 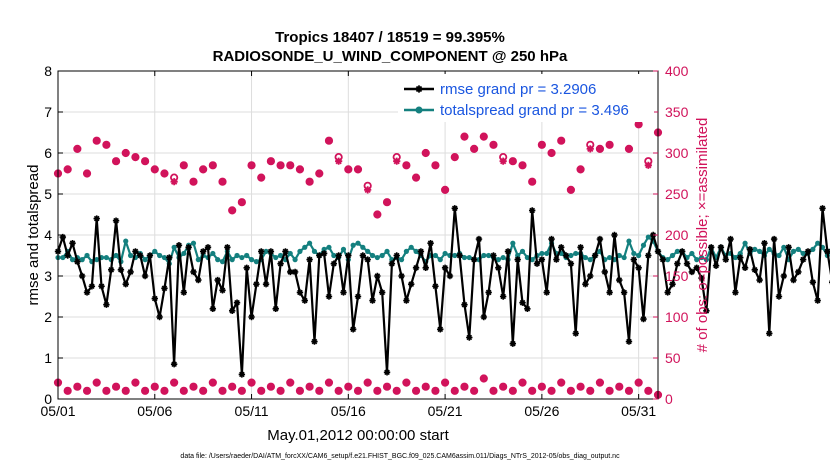 I want to click on x-tick-labels: 05/01 05/06 05/11 05/16 05/21 05/26 05/31, so click(x=348, y=411).